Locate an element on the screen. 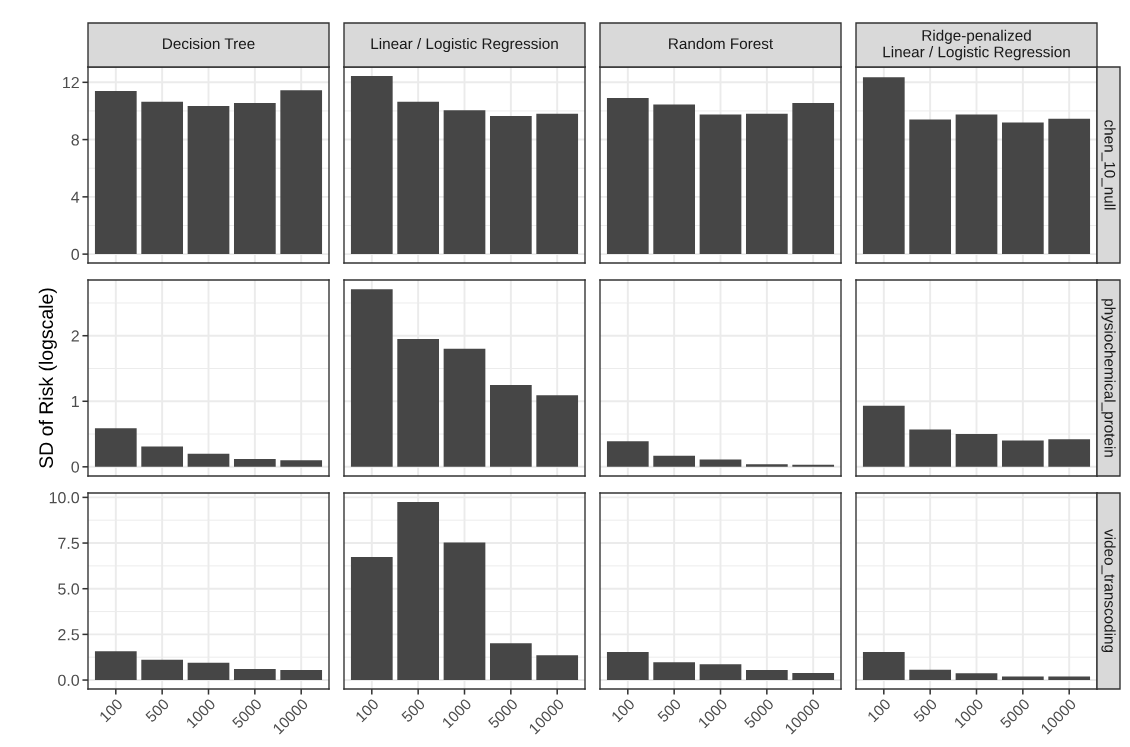 This screenshot has width=1130, height=747. y2-axis-title: chen_10_null is located at coordinates (1108, 165).